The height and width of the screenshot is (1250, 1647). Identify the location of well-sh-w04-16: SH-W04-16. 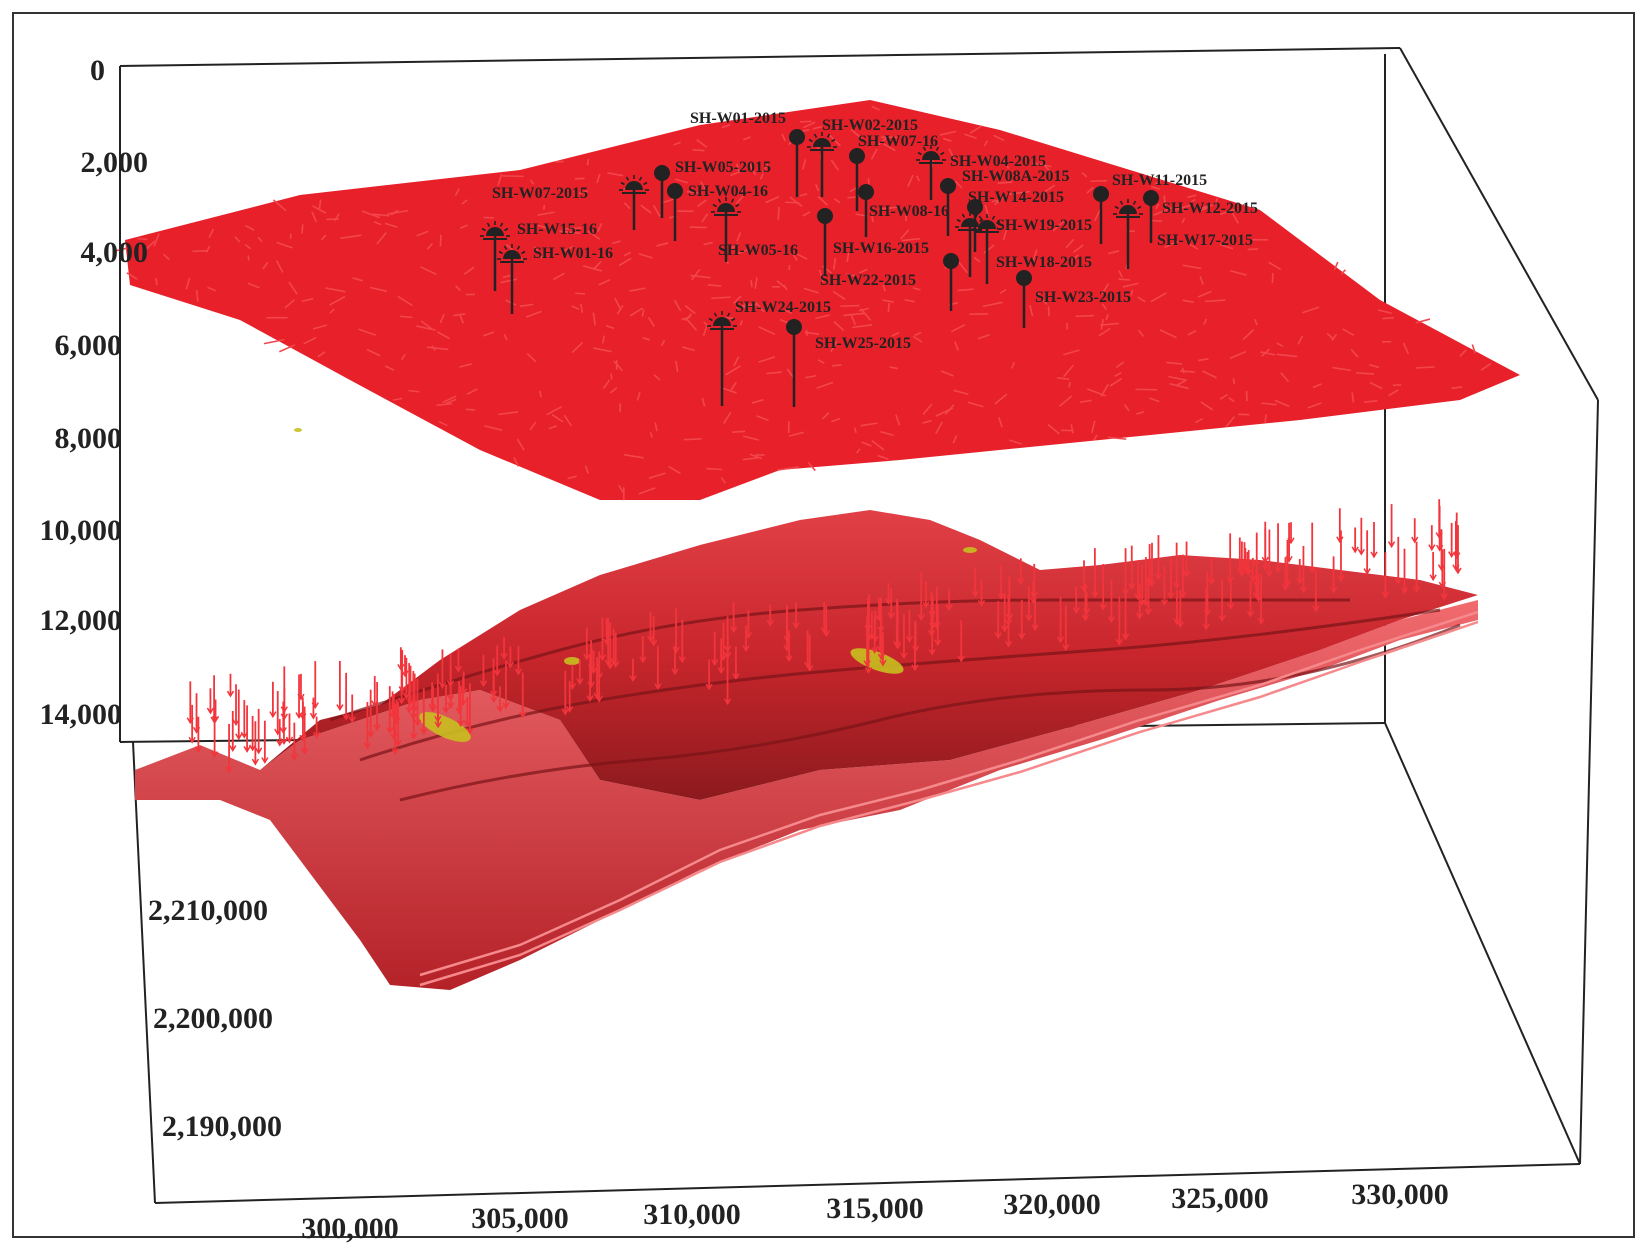
(717, 212).